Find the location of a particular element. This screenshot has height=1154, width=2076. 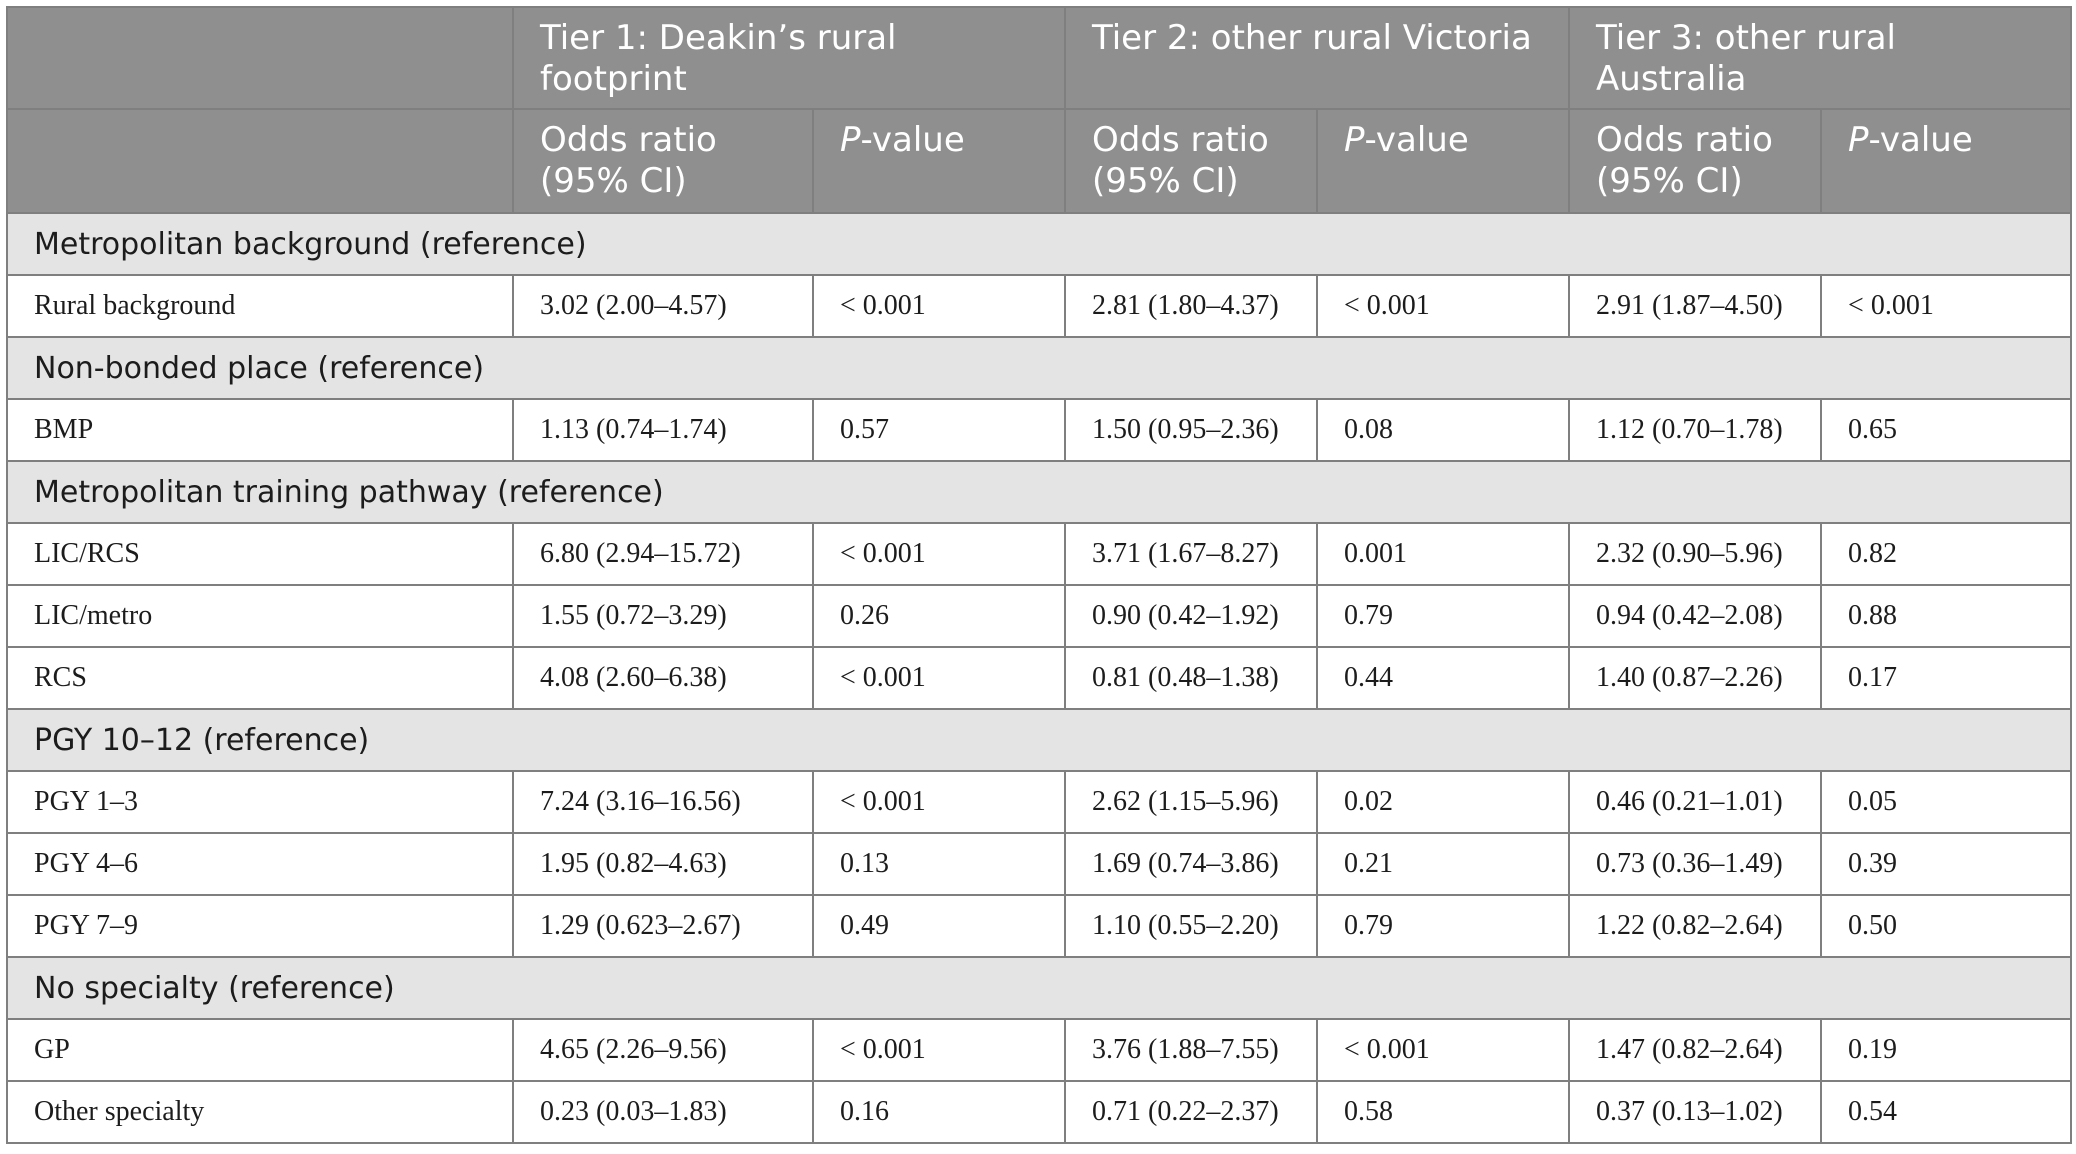

header-tier-1: Tier 1: Deakin’s rural footprint is located at coordinates (789, 58).